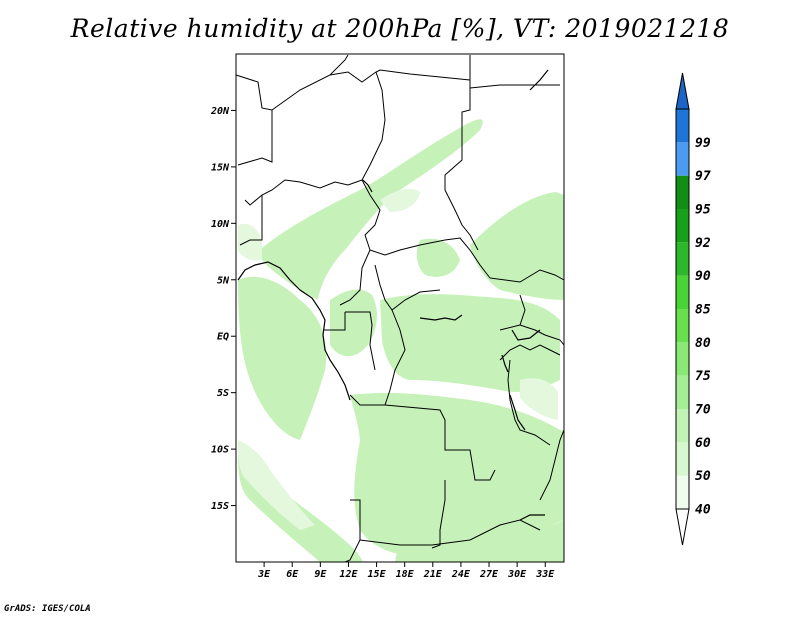 The image size is (800, 618). Describe the element at coordinates (703, 276) in the screenshot. I see `colorbar-label: 90` at that location.